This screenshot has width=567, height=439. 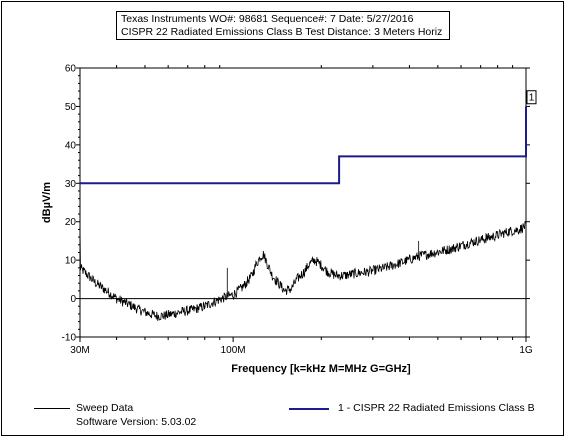 What do you see at coordinates (47, 202) in the screenshot?
I see `y-axis-title: dBµV/m` at bounding box center [47, 202].